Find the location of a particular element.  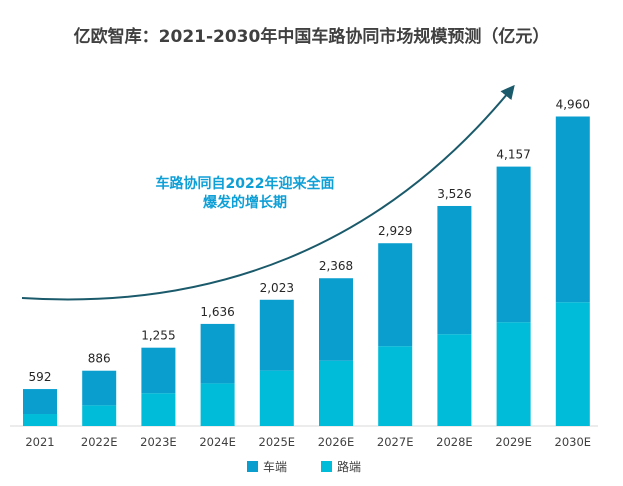

bar-chedian-2025E is located at coordinates (276, 335).